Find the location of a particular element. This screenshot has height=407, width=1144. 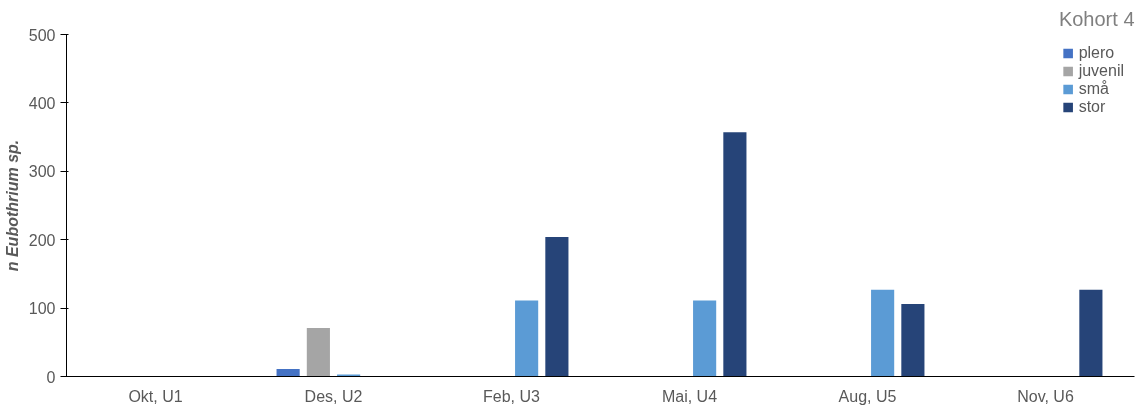

x-tick-label: Nov, U6 is located at coordinates (1045, 396).